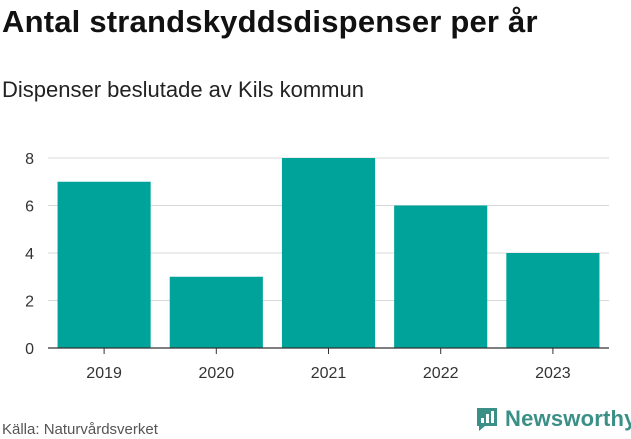  What do you see at coordinates (104, 373) in the screenshot?
I see `x-tick-label: 2019` at bounding box center [104, 373].